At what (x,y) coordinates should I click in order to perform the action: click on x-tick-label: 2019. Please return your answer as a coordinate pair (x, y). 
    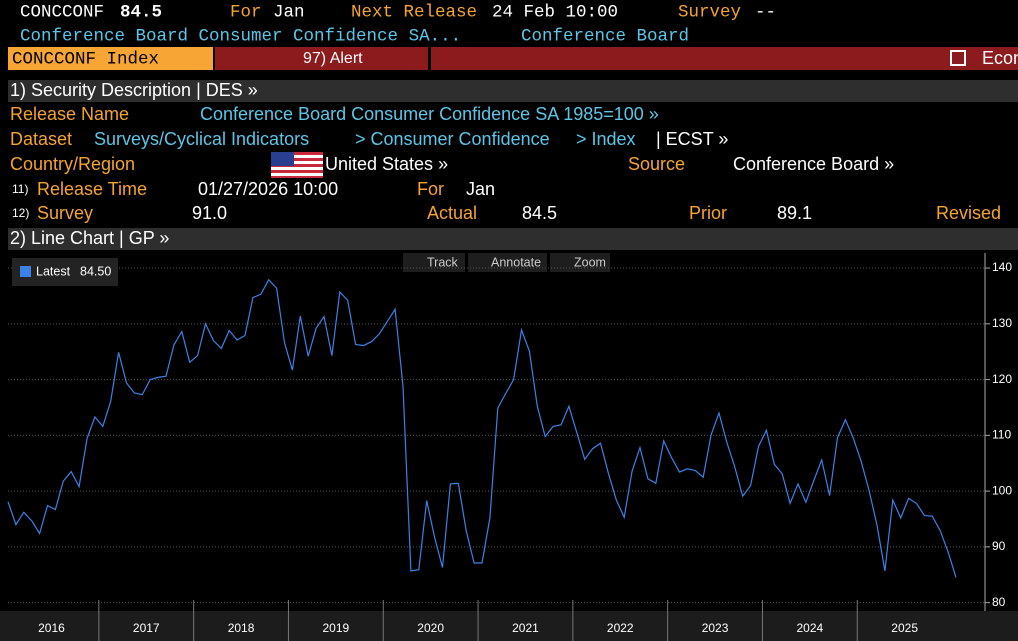
    Looking at the image, I should click on (335, 628).